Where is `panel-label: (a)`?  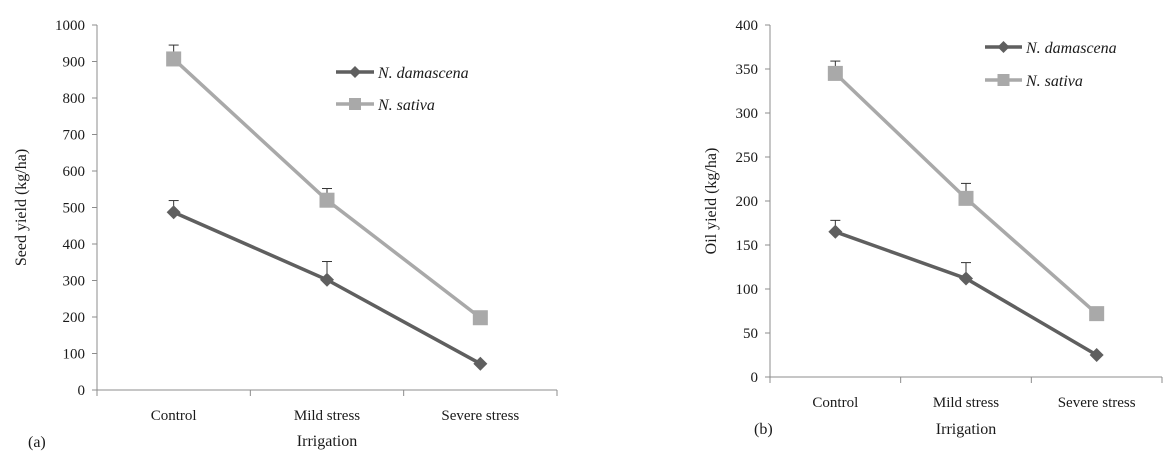 panel-label: (a) is located at coordinates (37, 442).